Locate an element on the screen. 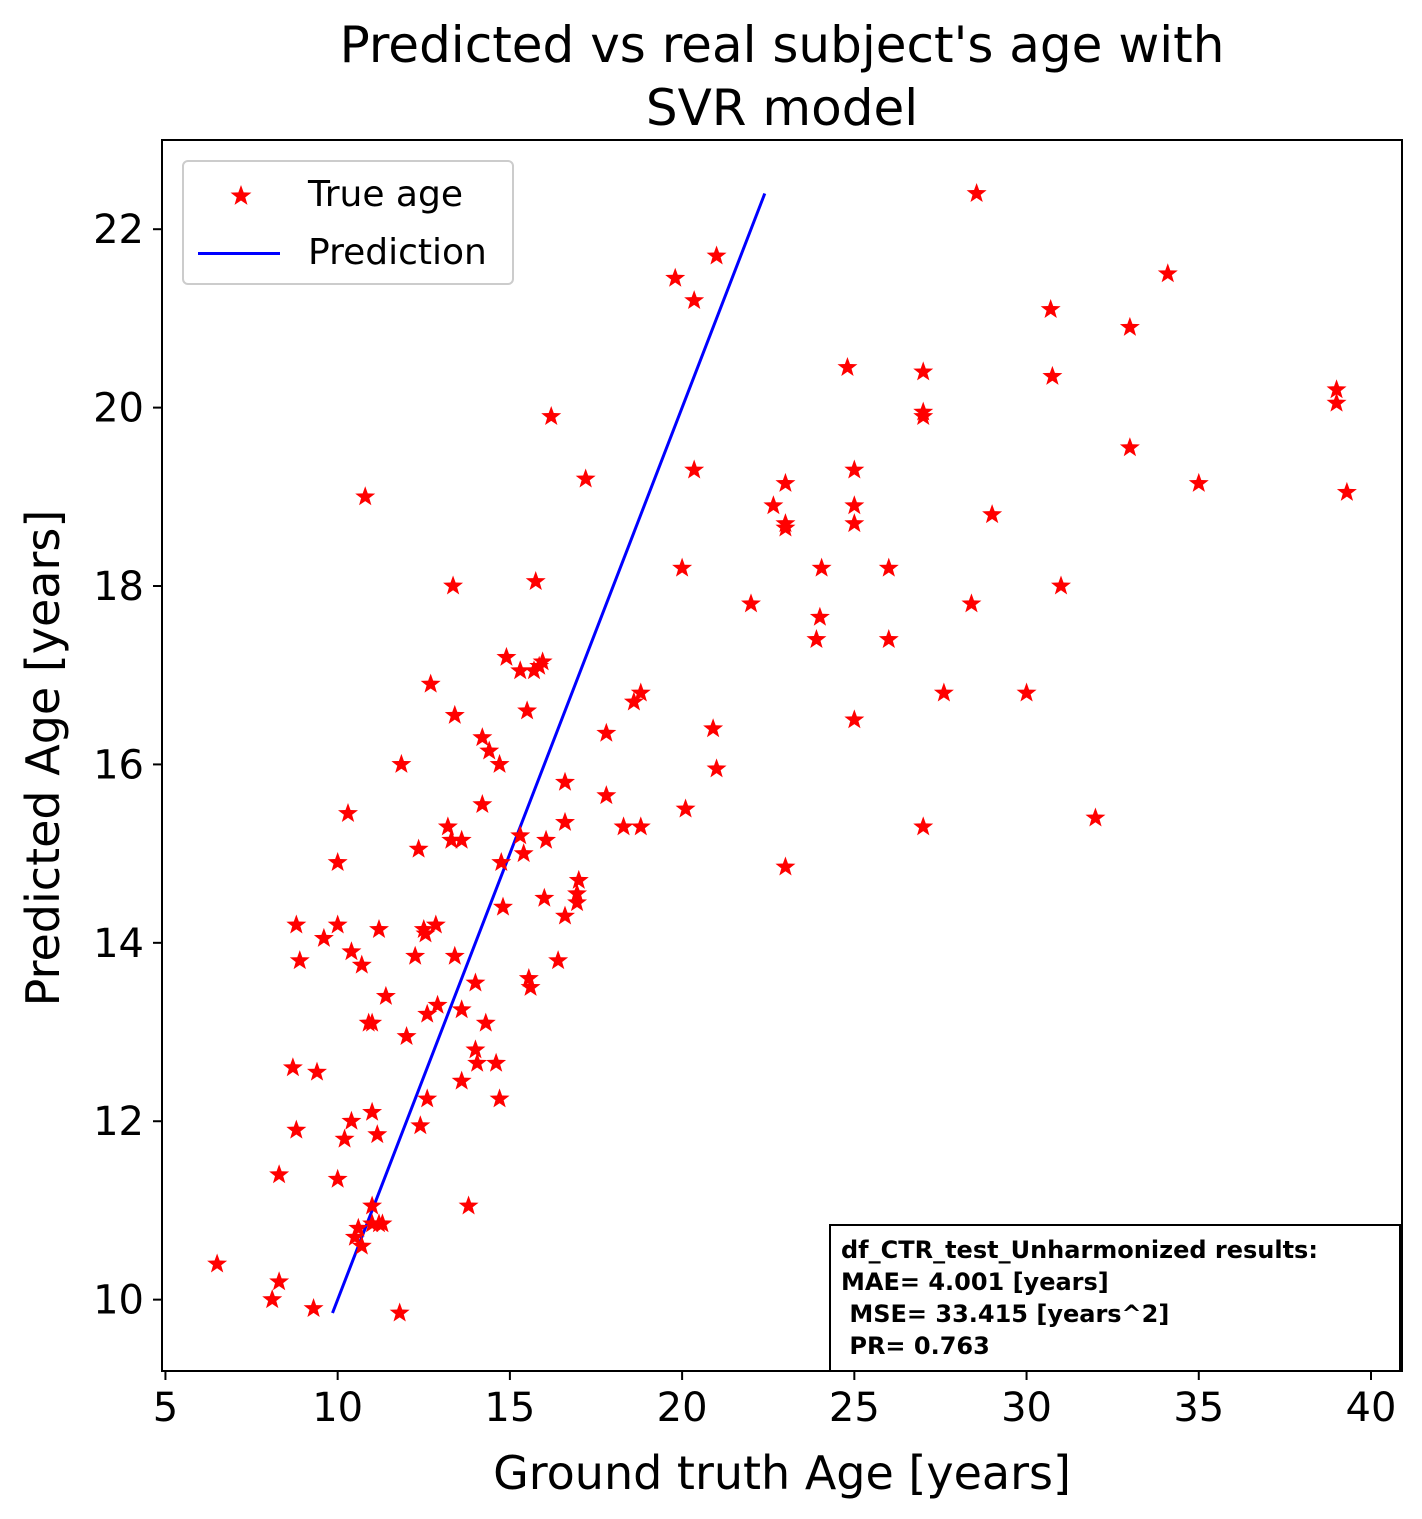  chart-title-line-2: SVR model is located at coordinates (782, 108).